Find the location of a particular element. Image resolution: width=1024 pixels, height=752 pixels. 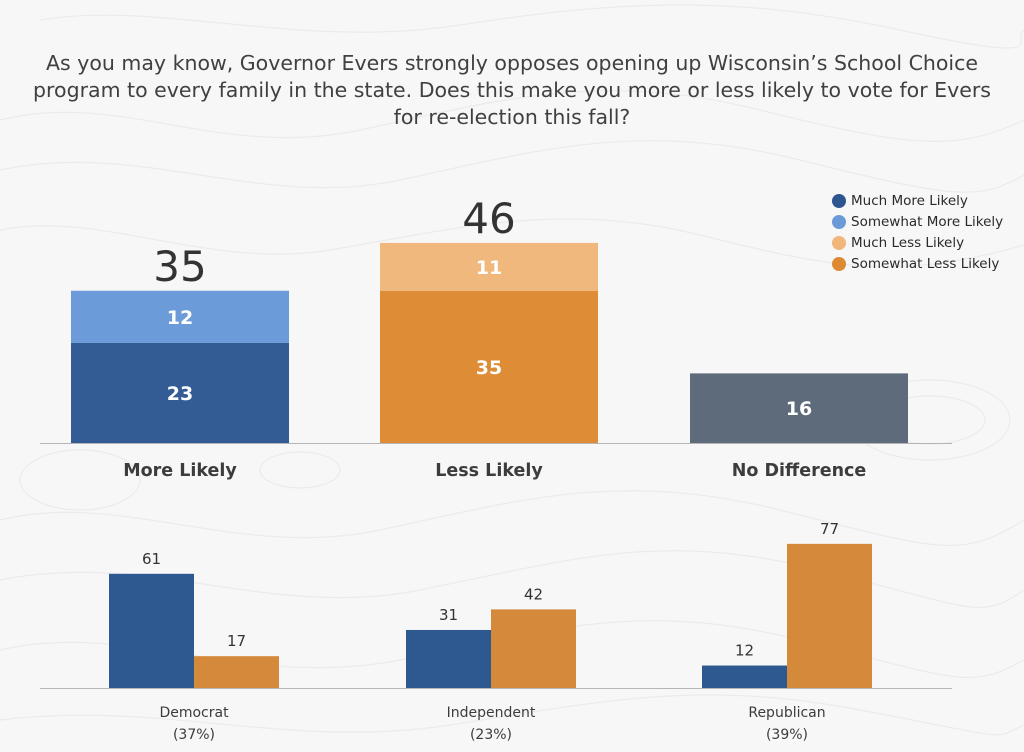

group-bar-label: 31 is located at coordinates (448, 615).